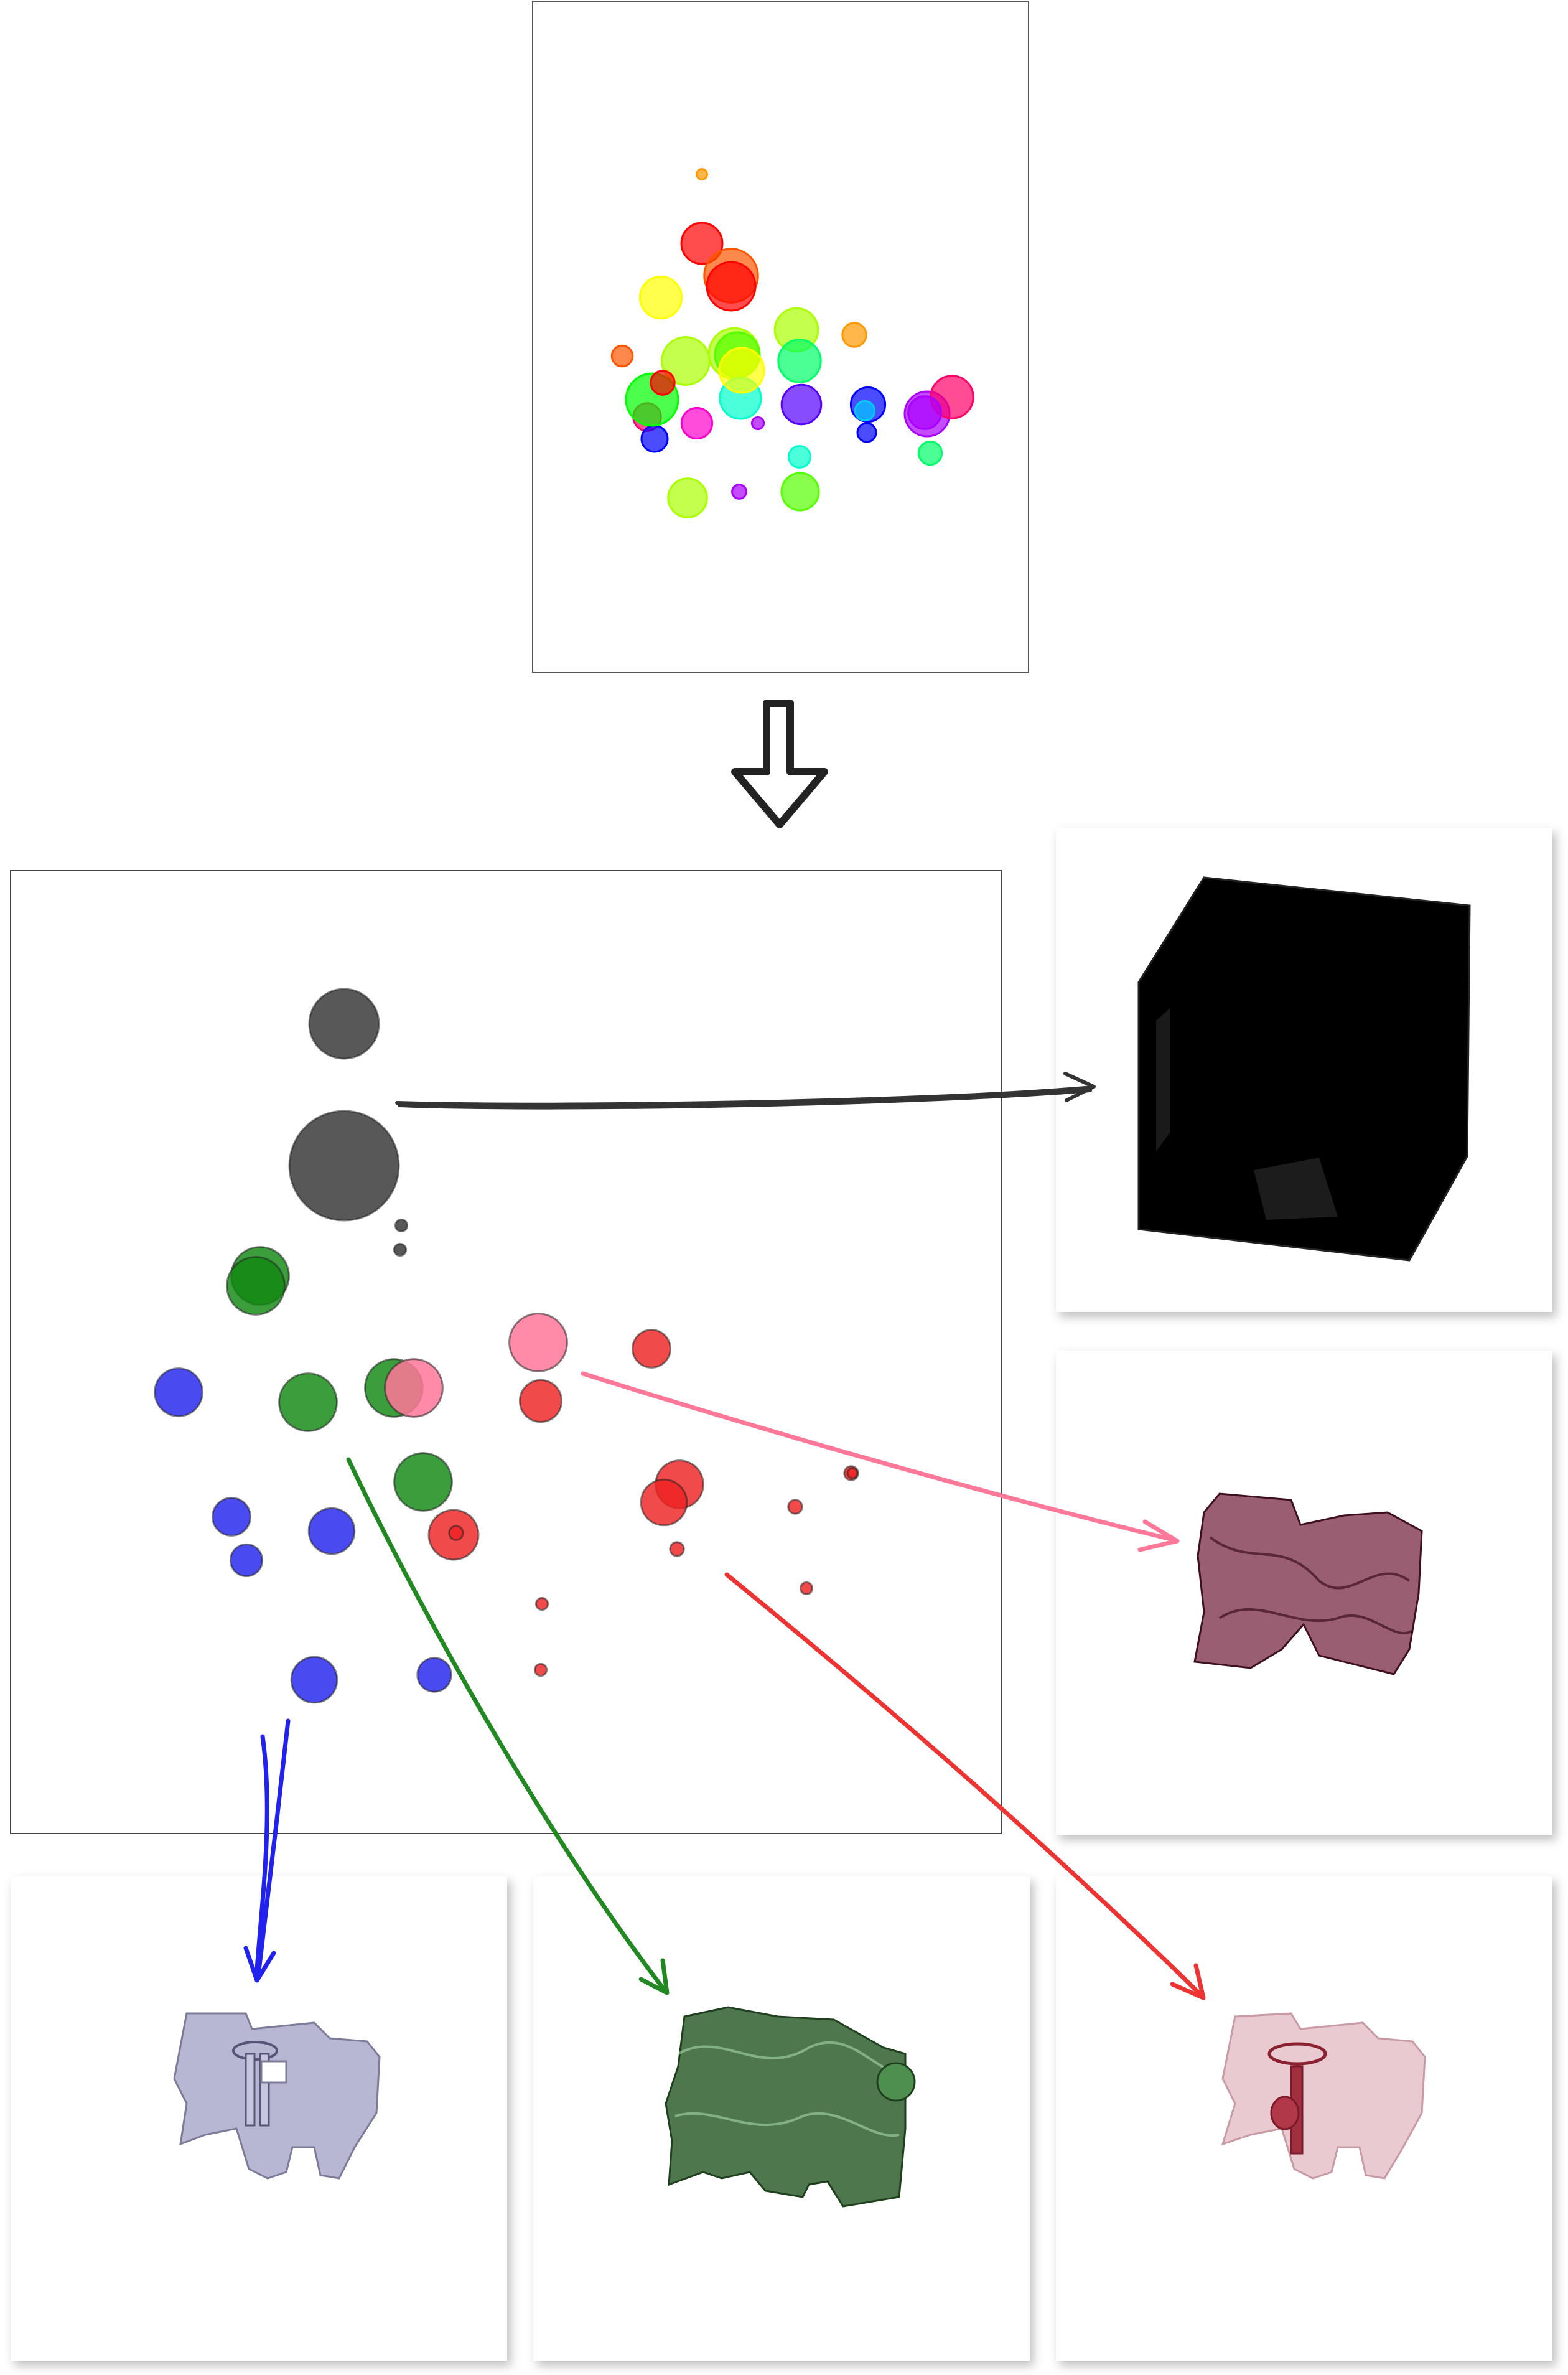 The height and width of the screenshot is (2375, 1568). I want to click on top-scatter-circles, so click(792, 343).